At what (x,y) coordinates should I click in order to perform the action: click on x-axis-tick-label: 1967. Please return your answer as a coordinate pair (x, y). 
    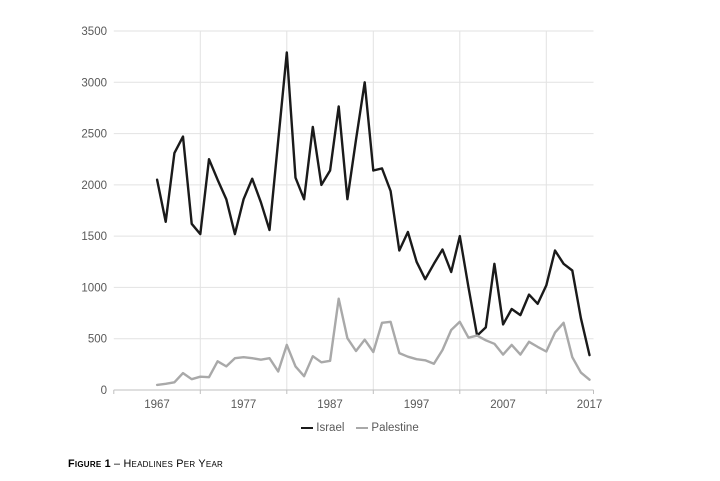
    Looking at the image, I should click on (157, 405).